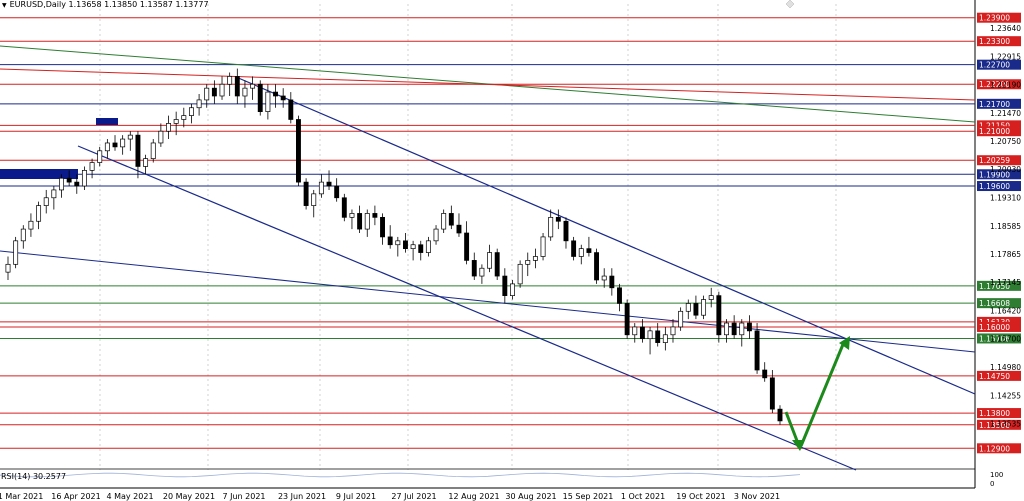 The height and width of the screenshot is (501, 1024). Describe the element at coordinates (994, 174) in the screenshot. I see `level-price-label: 1.19900` at that location.